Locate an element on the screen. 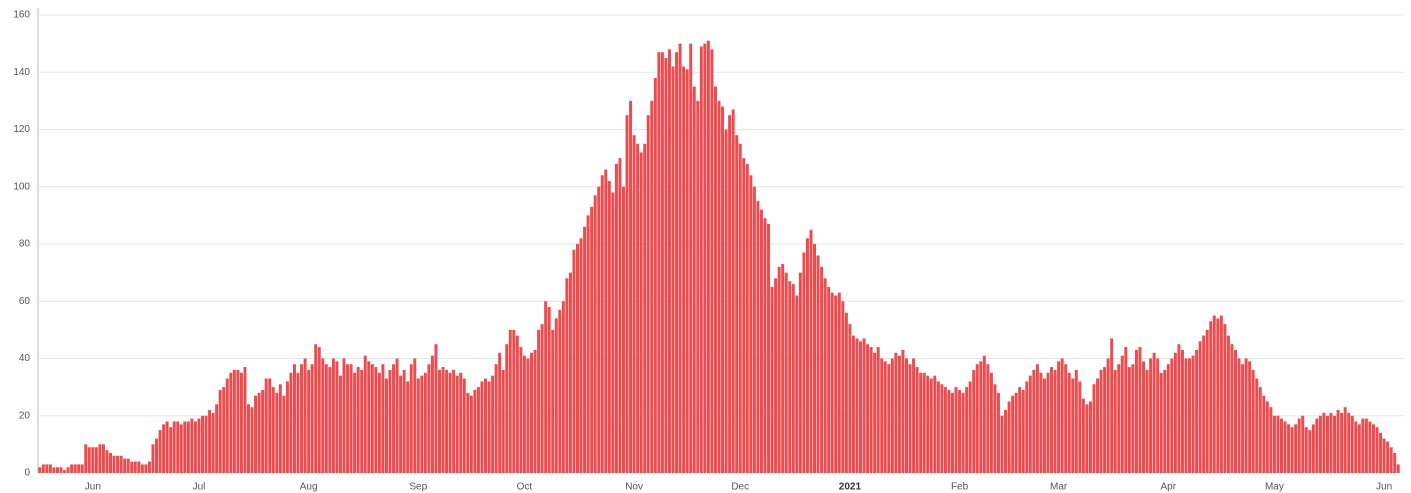 This screenshot has height=493, width=1411. x-tick-label: Jul is located at coordinates (199, 487).